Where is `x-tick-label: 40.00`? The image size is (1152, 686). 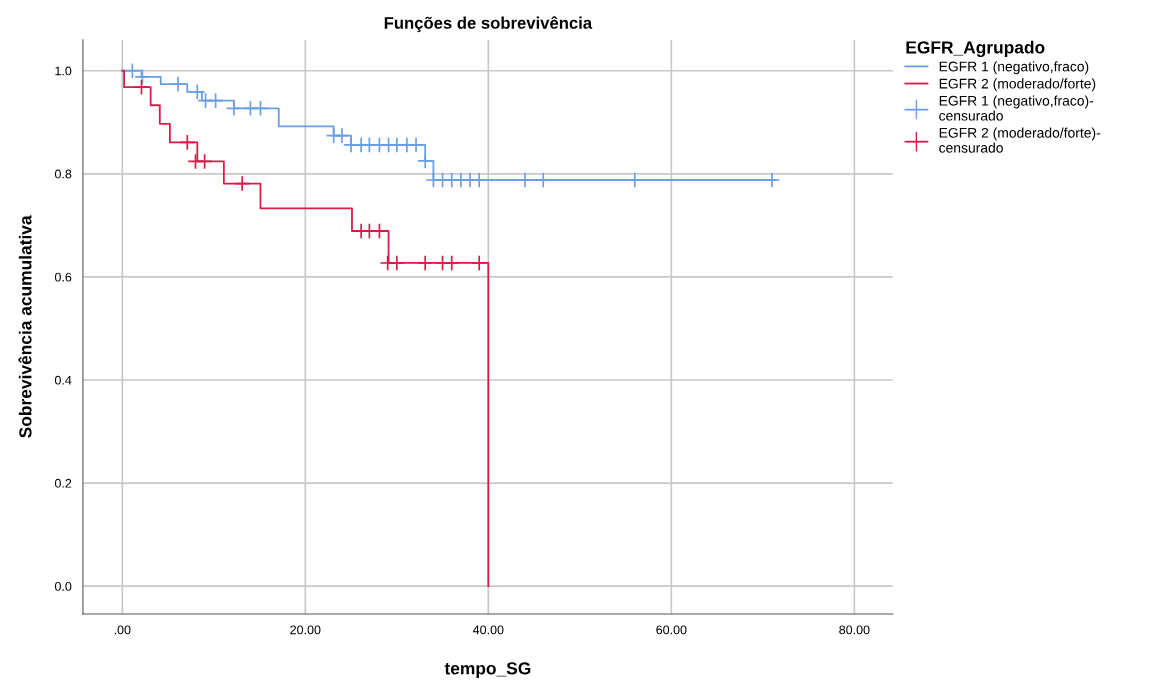 x-tick-label: 40.00 is located at coordinates (488, 630).